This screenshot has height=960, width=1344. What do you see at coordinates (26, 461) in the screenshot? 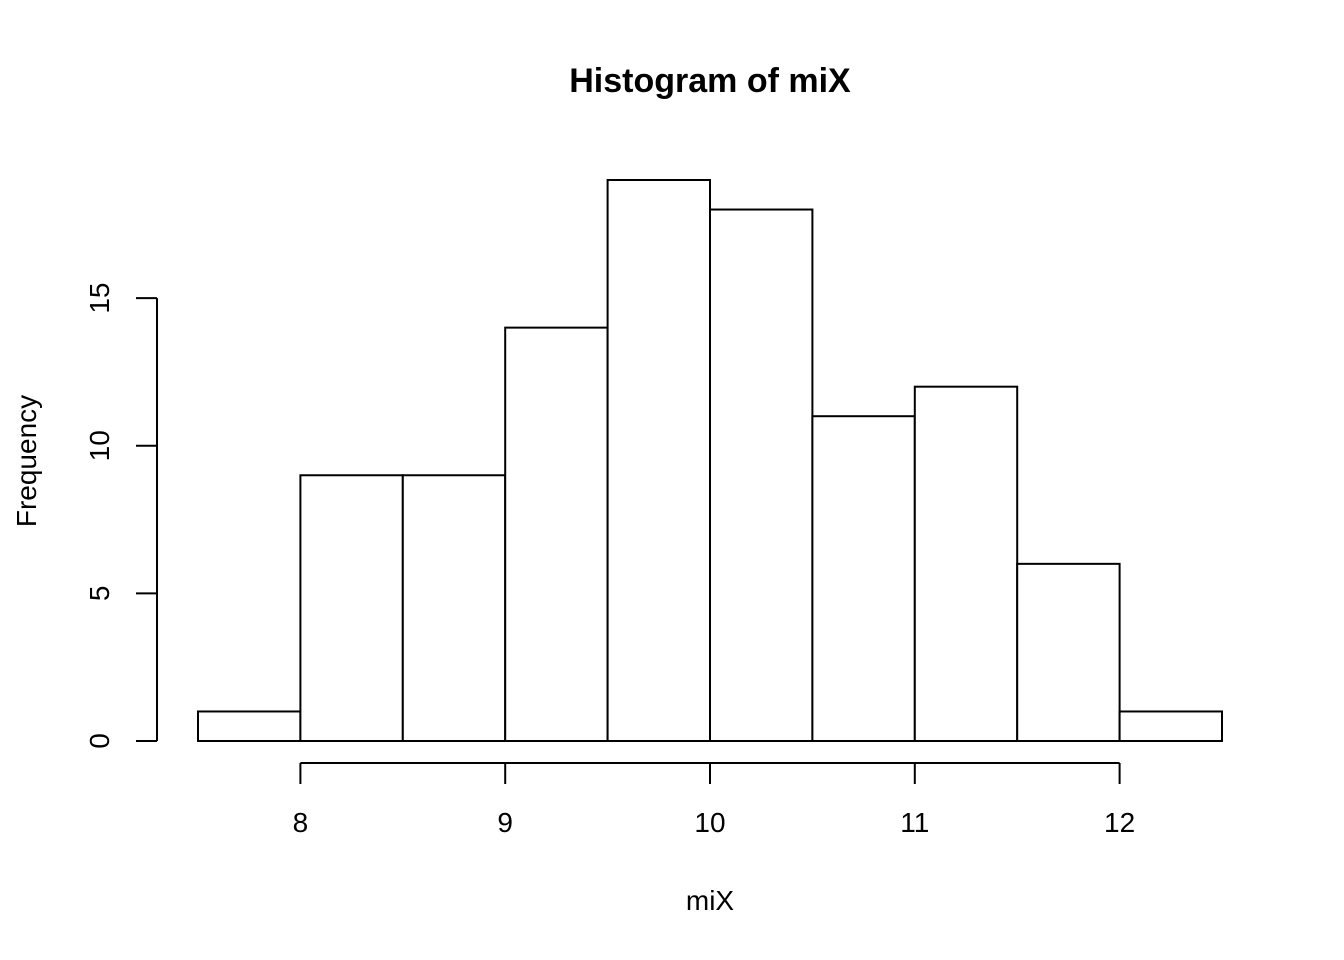
I see `y-axis-label: Frequency` at bounding box center [26, 461].